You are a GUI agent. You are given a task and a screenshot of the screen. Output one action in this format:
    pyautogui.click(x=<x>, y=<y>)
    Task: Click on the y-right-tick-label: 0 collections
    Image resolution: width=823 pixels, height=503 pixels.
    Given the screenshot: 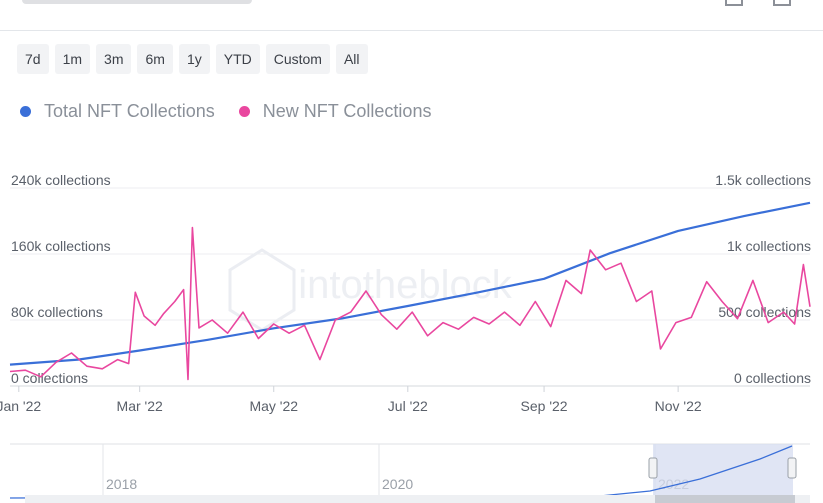 What is the action you would take?
    pyautogui.click(x=772, y=378)
    